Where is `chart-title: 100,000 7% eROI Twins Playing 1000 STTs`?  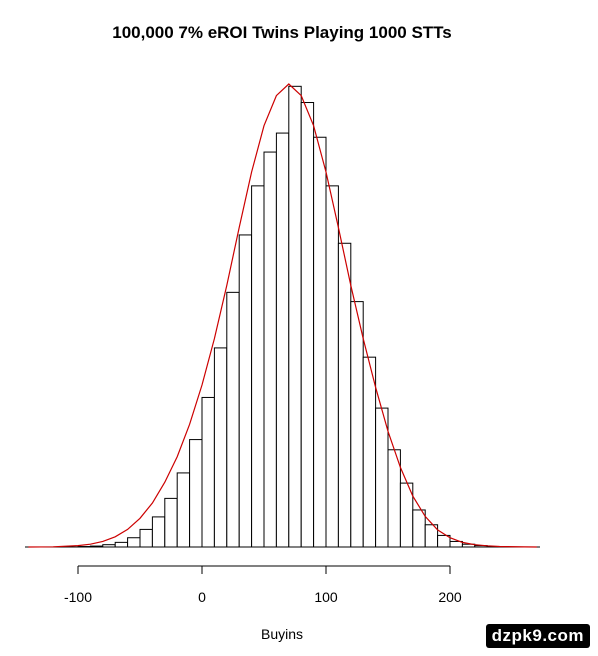 chart-title: 100,000 7% eROI Twins Playing 1000 STTs is located at coordinates (282, 32).